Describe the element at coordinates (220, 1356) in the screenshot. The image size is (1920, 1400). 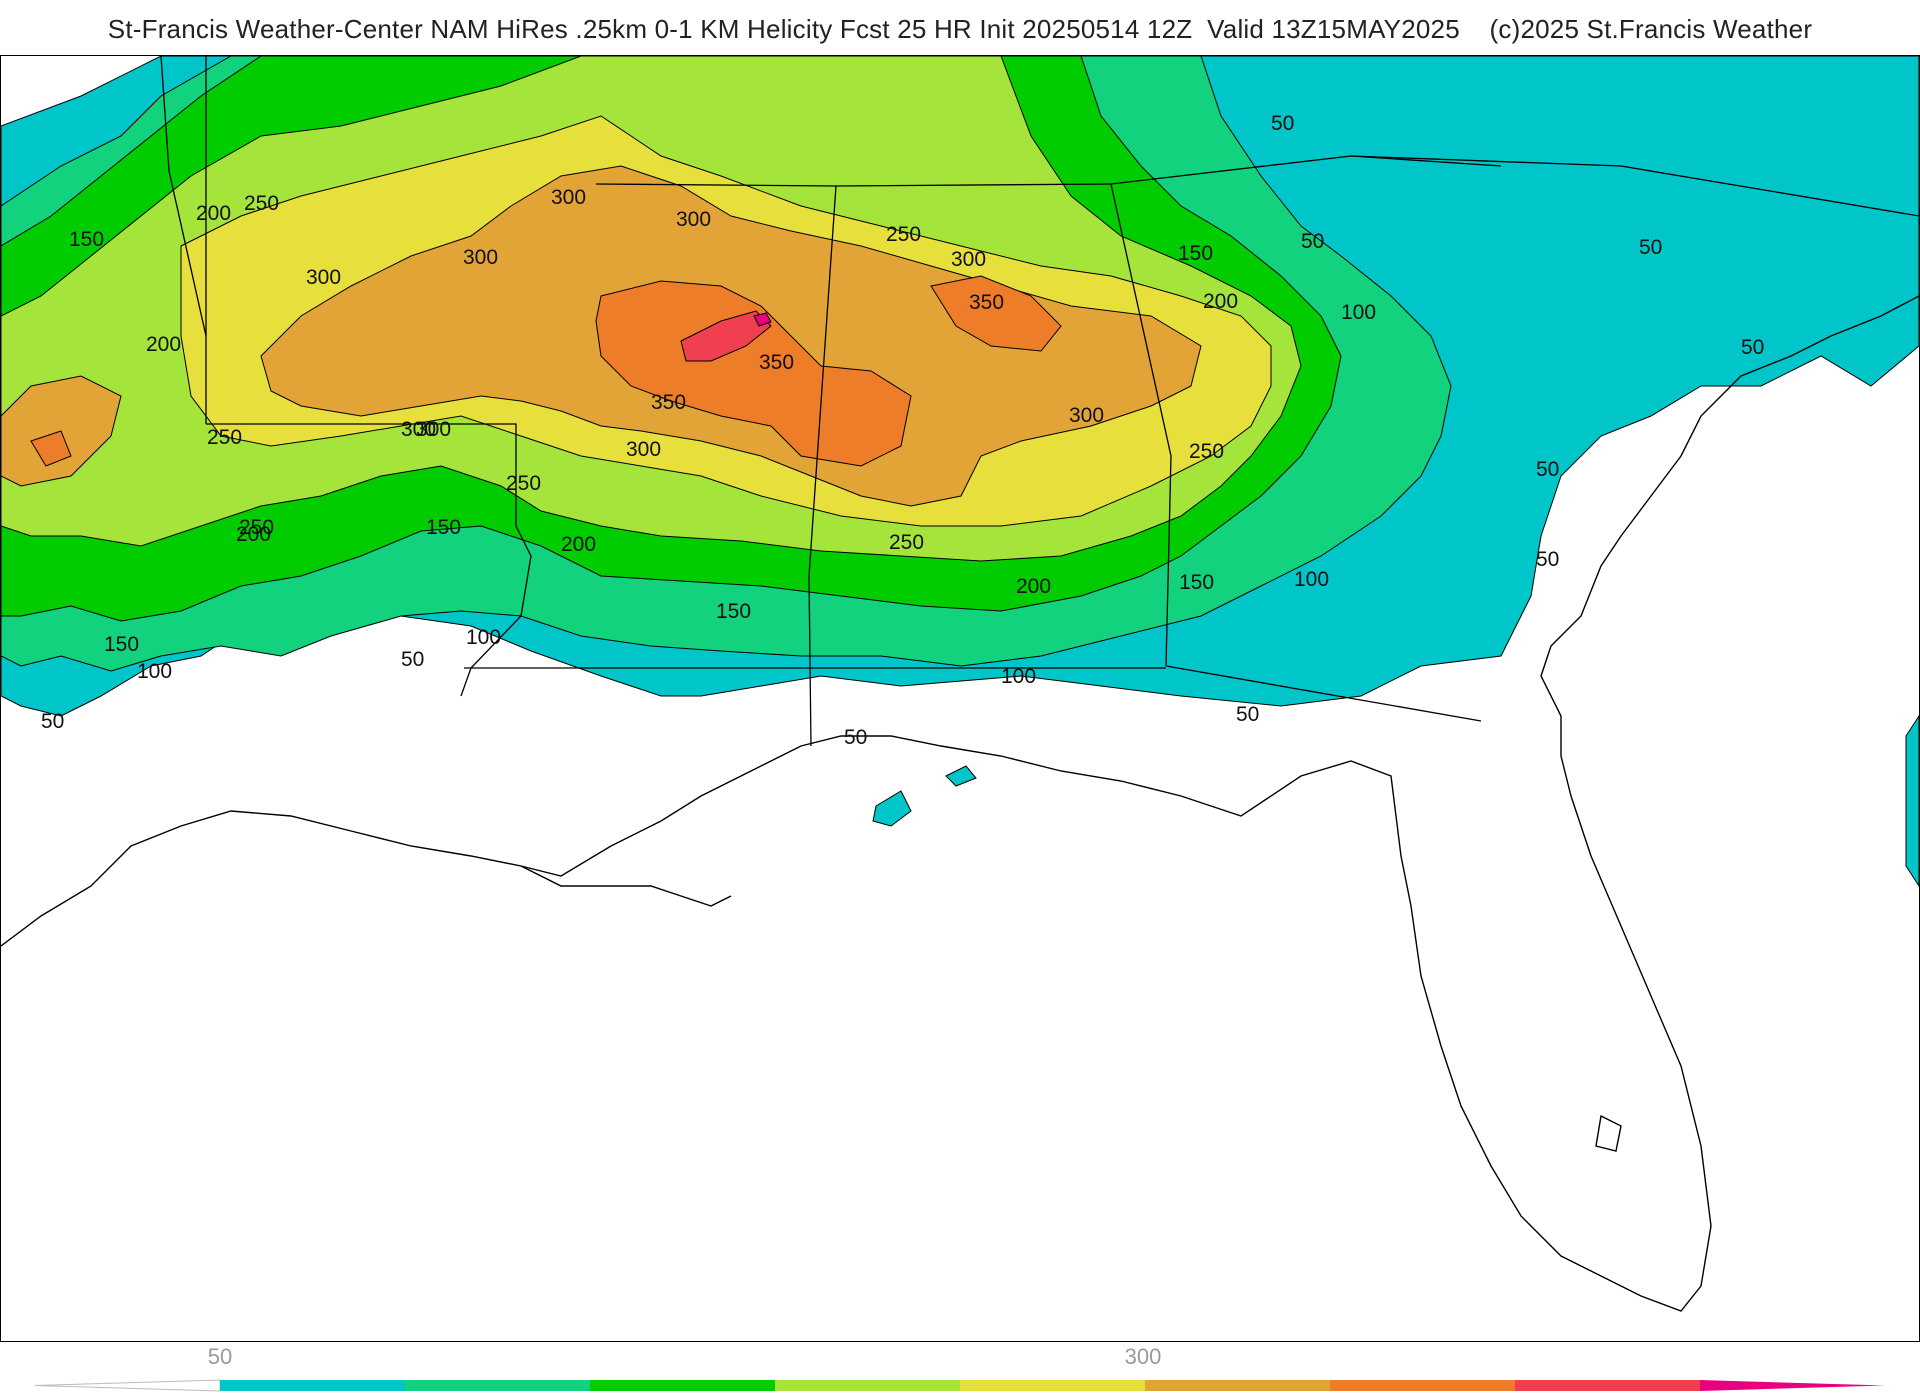
I see `colorbar-tick-label: 50` at that location.